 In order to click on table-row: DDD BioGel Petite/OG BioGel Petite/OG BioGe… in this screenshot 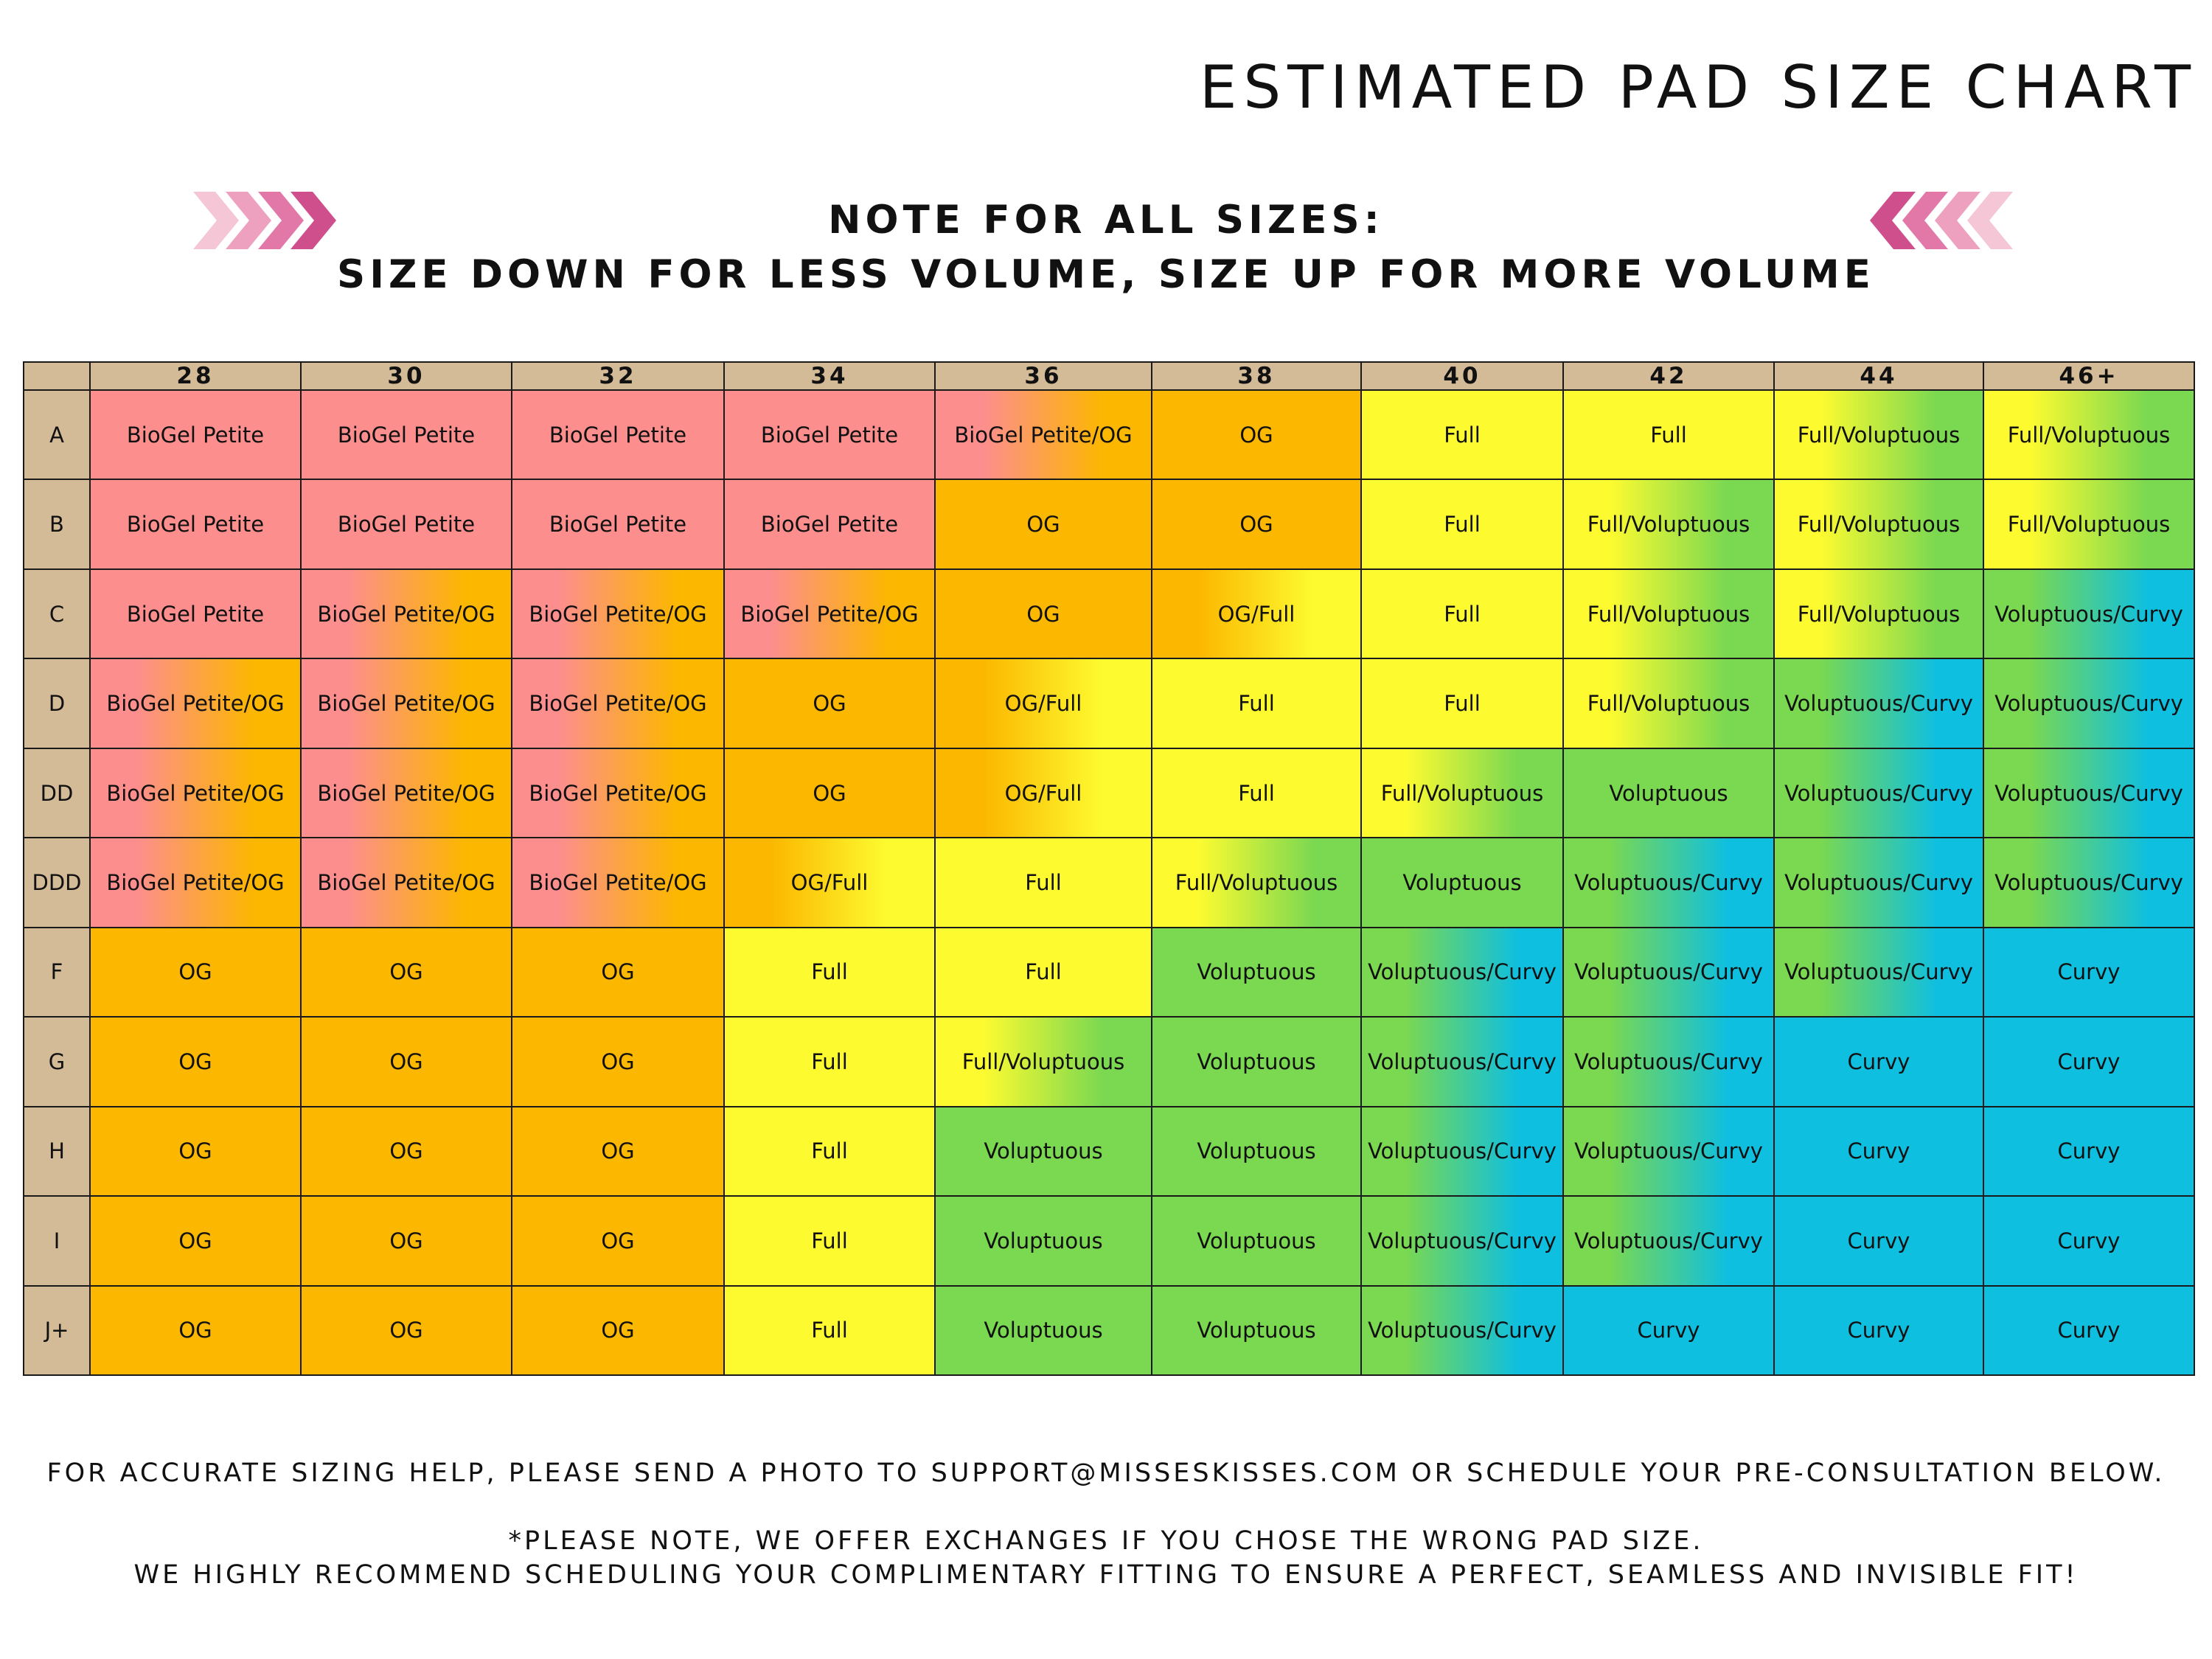, I will do `click(1109, 882)`.